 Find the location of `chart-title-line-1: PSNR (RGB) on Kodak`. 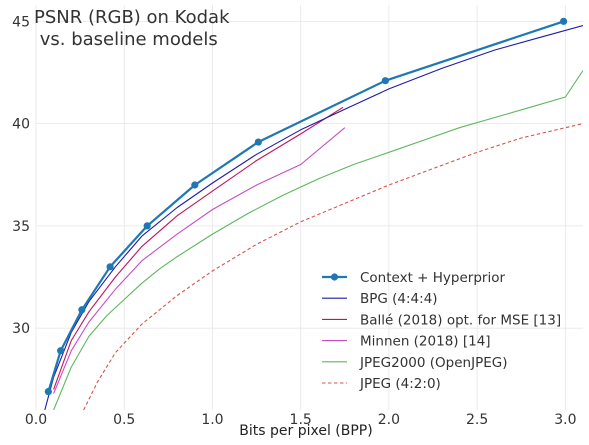

chart-title-line-1: PSNR (RGB) on Kodak is located at coordinates (132, 17).